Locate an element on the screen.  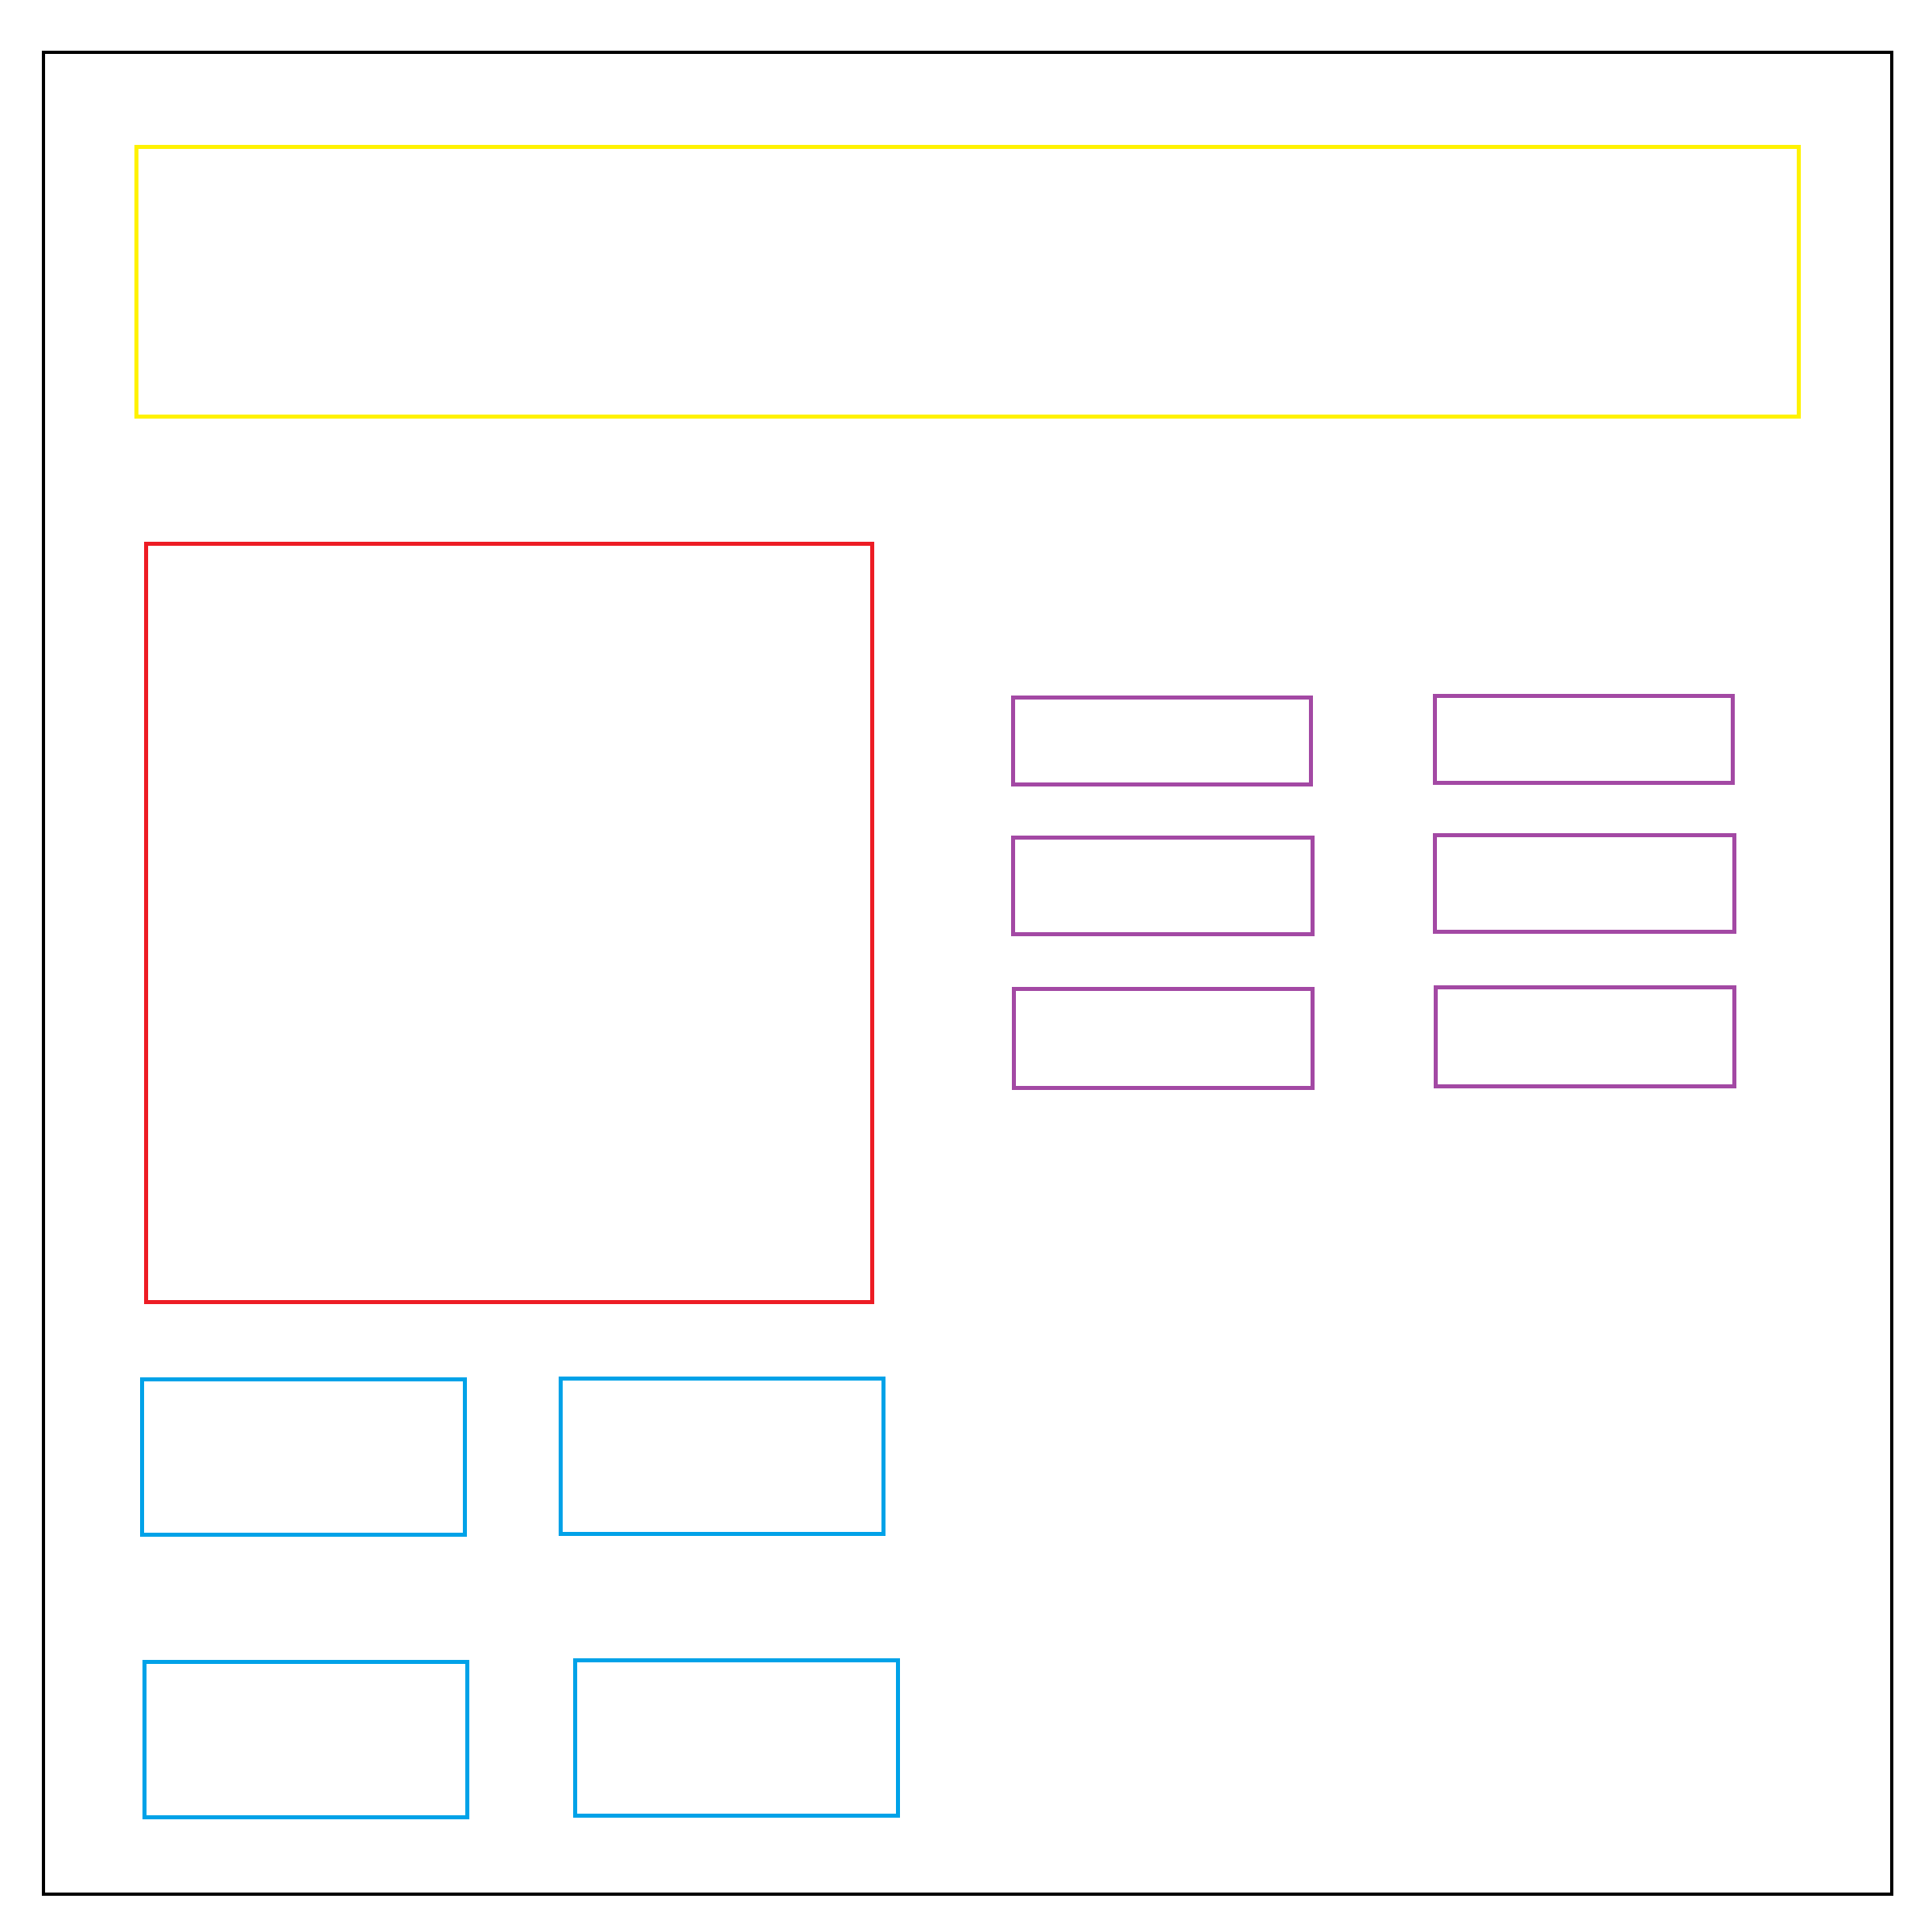
hero-image-placeholder is located at coordinates (509, 923).